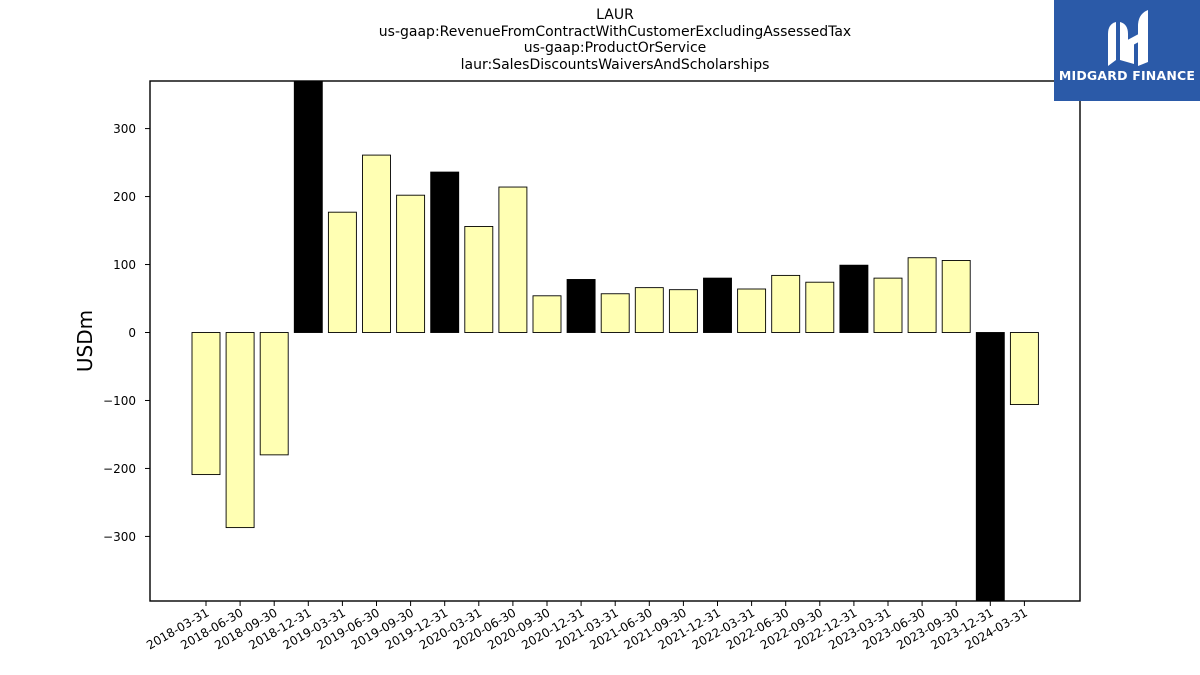 Image resolution: width=1200 pixels, height=675 pixels. Describe the element at coordinates (132, 333) in the screenshot. I see `y-tick-label: 0` at that location.